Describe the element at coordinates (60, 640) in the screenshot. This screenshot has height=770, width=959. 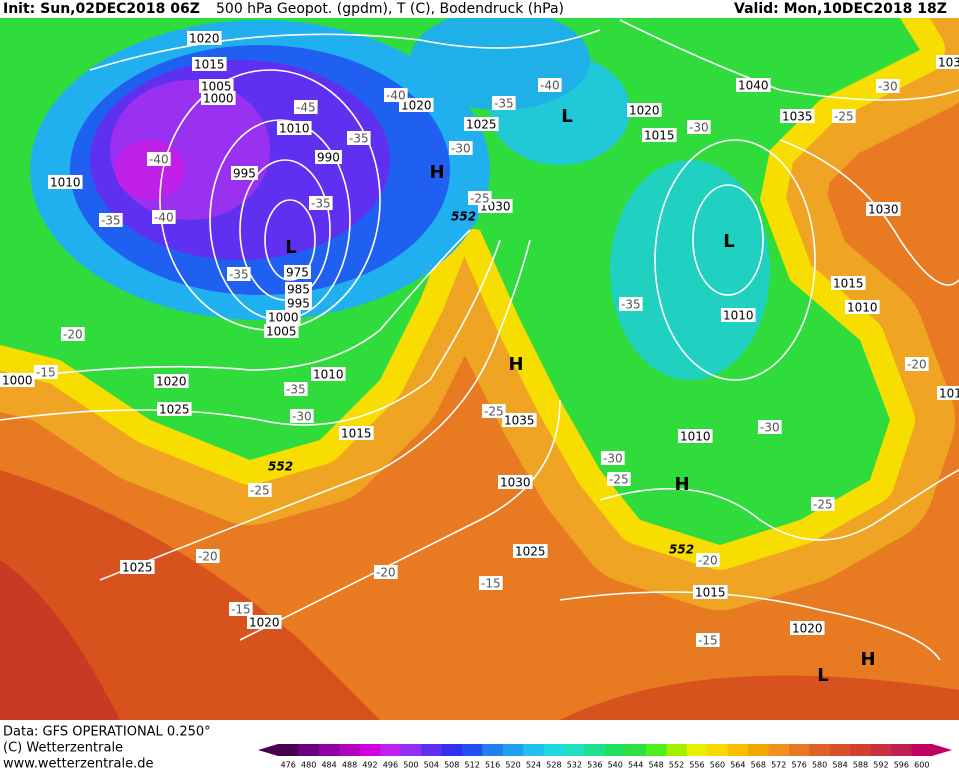
I see `field-warmest` at that location.